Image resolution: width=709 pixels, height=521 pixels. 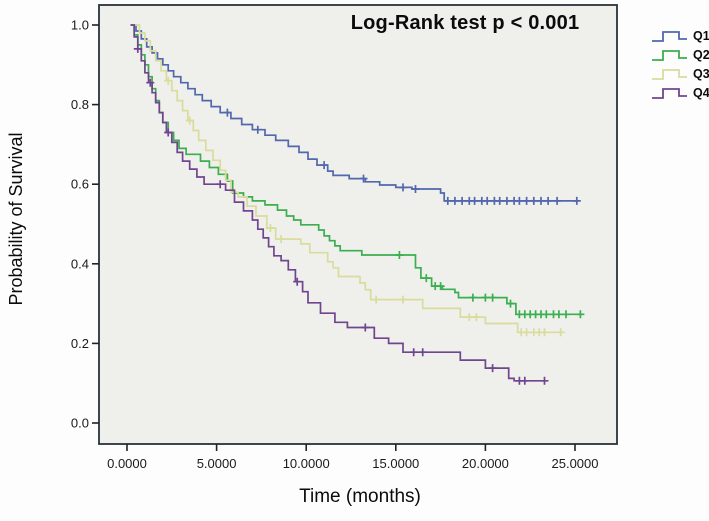 I want to click on legend-label: Q1, so click(x=701, y=36).